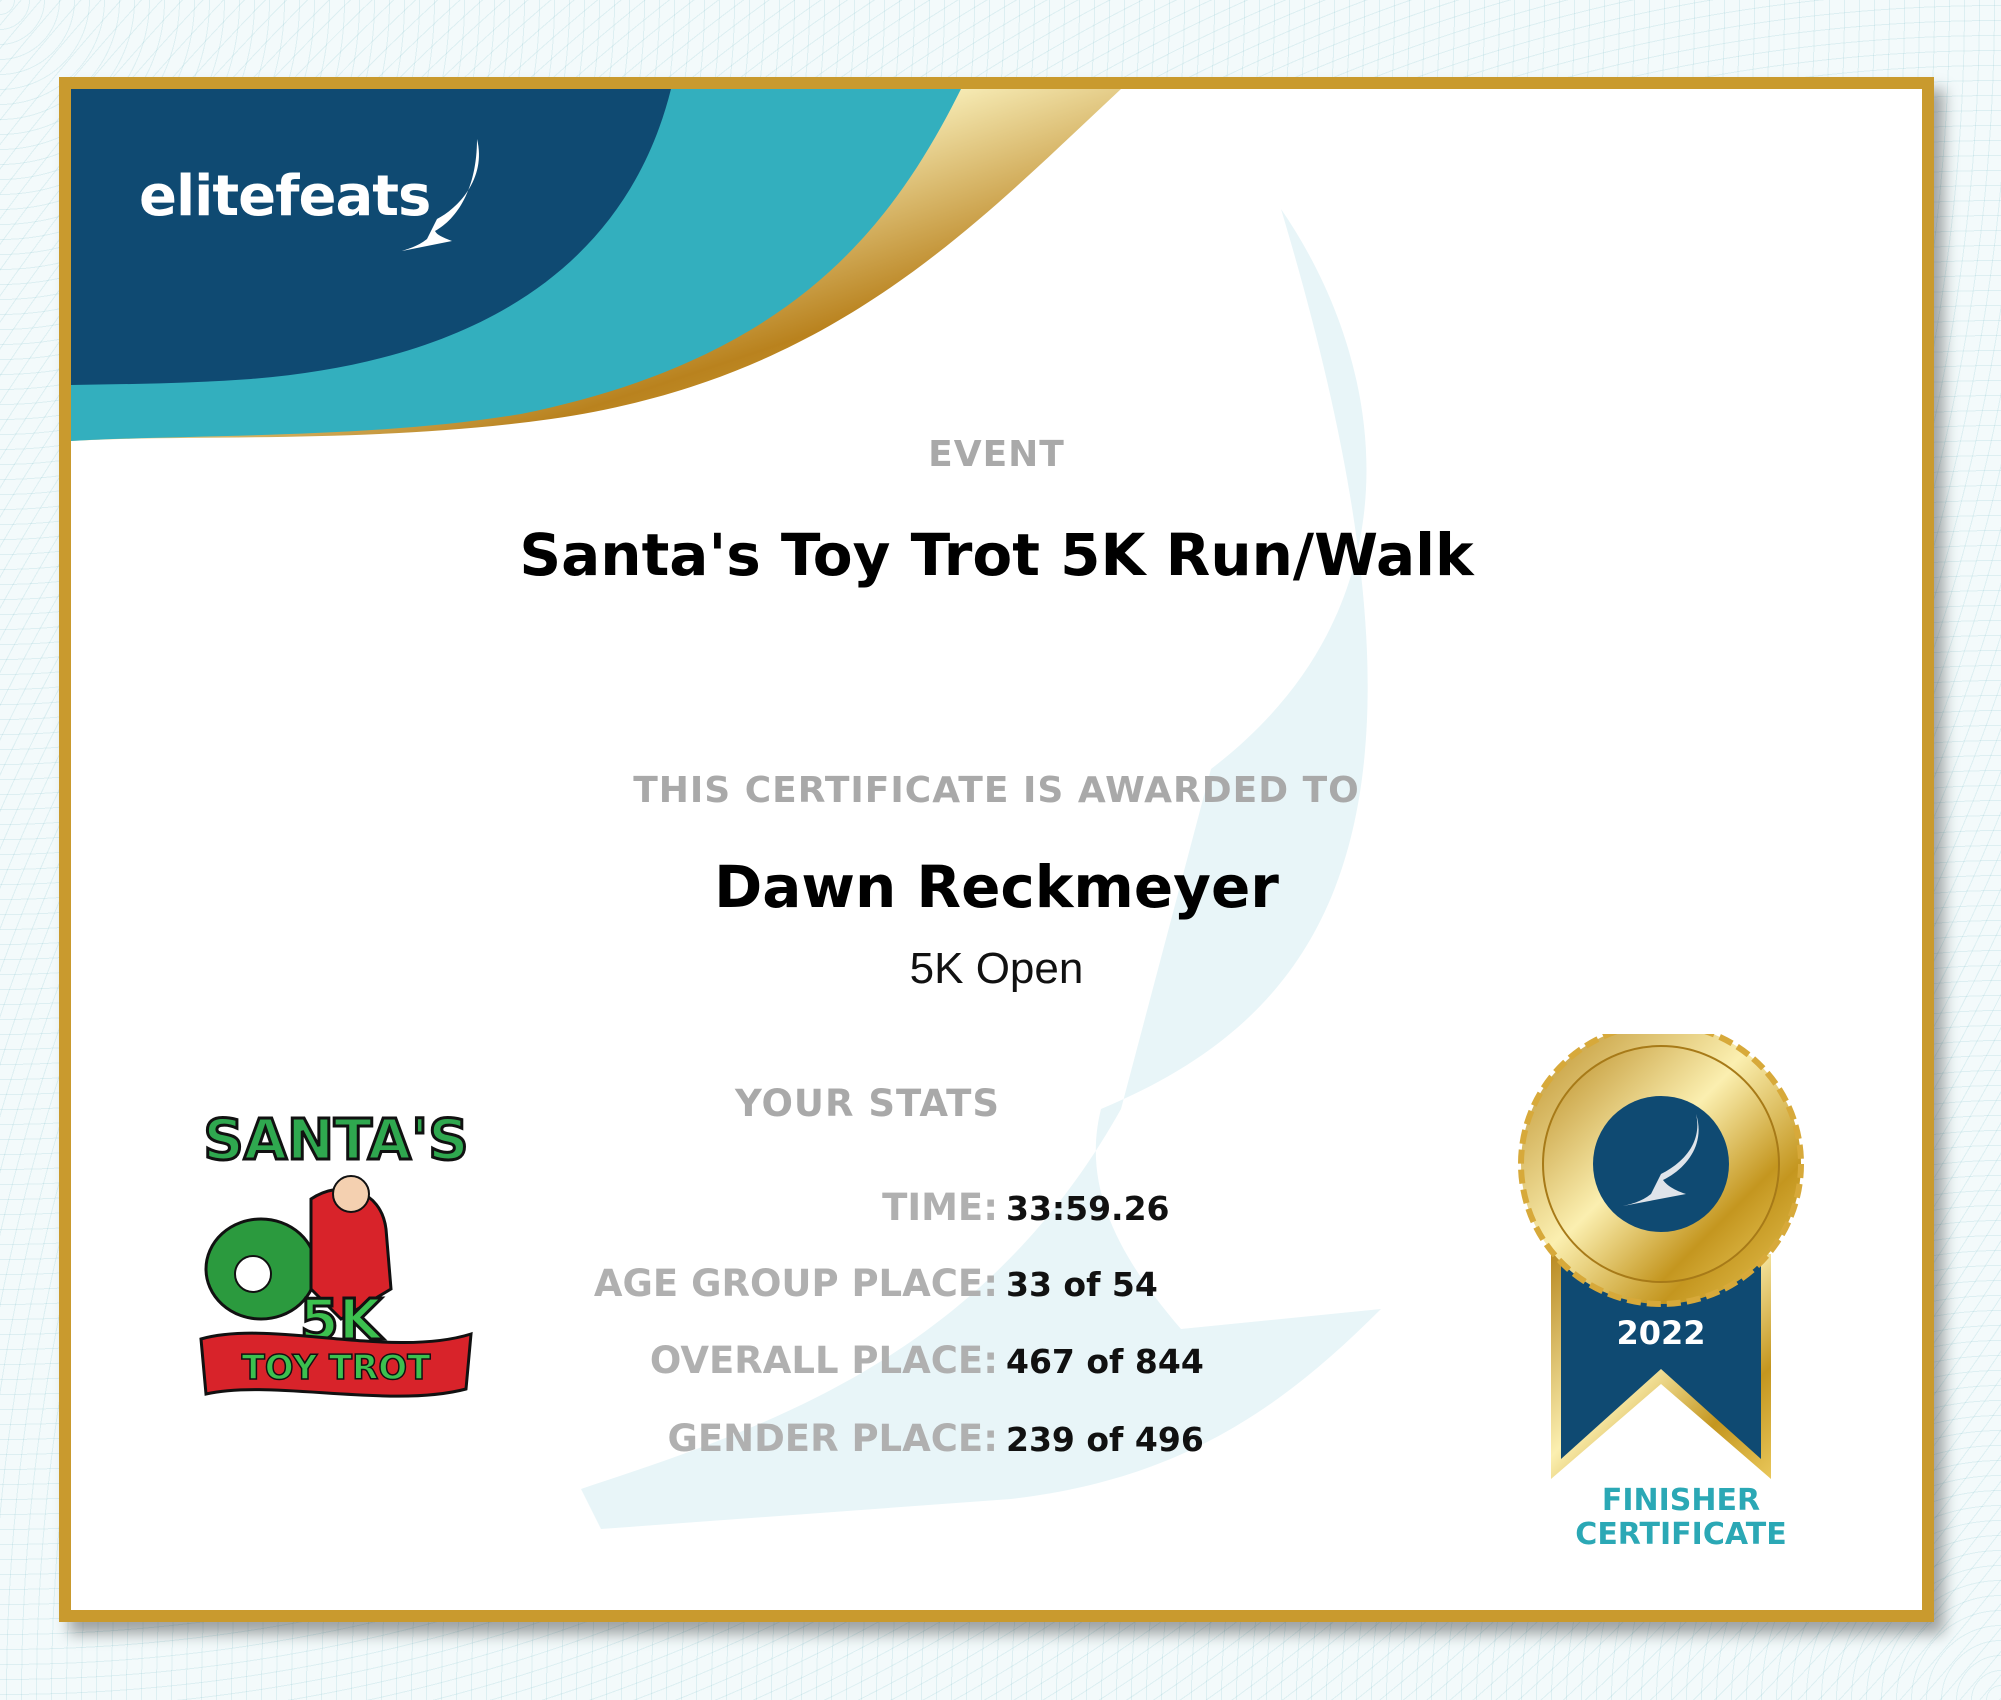  Describe the element at coordinates (1082, 1284) in the screenshot. I see `stat-value: 33 of 54` at that location.